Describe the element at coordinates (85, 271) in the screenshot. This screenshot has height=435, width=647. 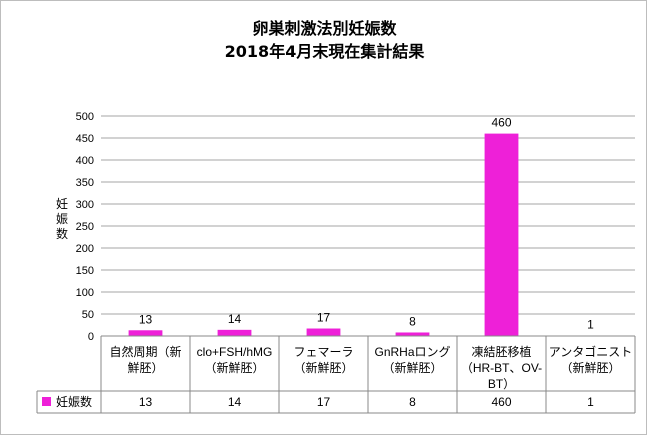
I see `y-tick-label: 150` at that location.